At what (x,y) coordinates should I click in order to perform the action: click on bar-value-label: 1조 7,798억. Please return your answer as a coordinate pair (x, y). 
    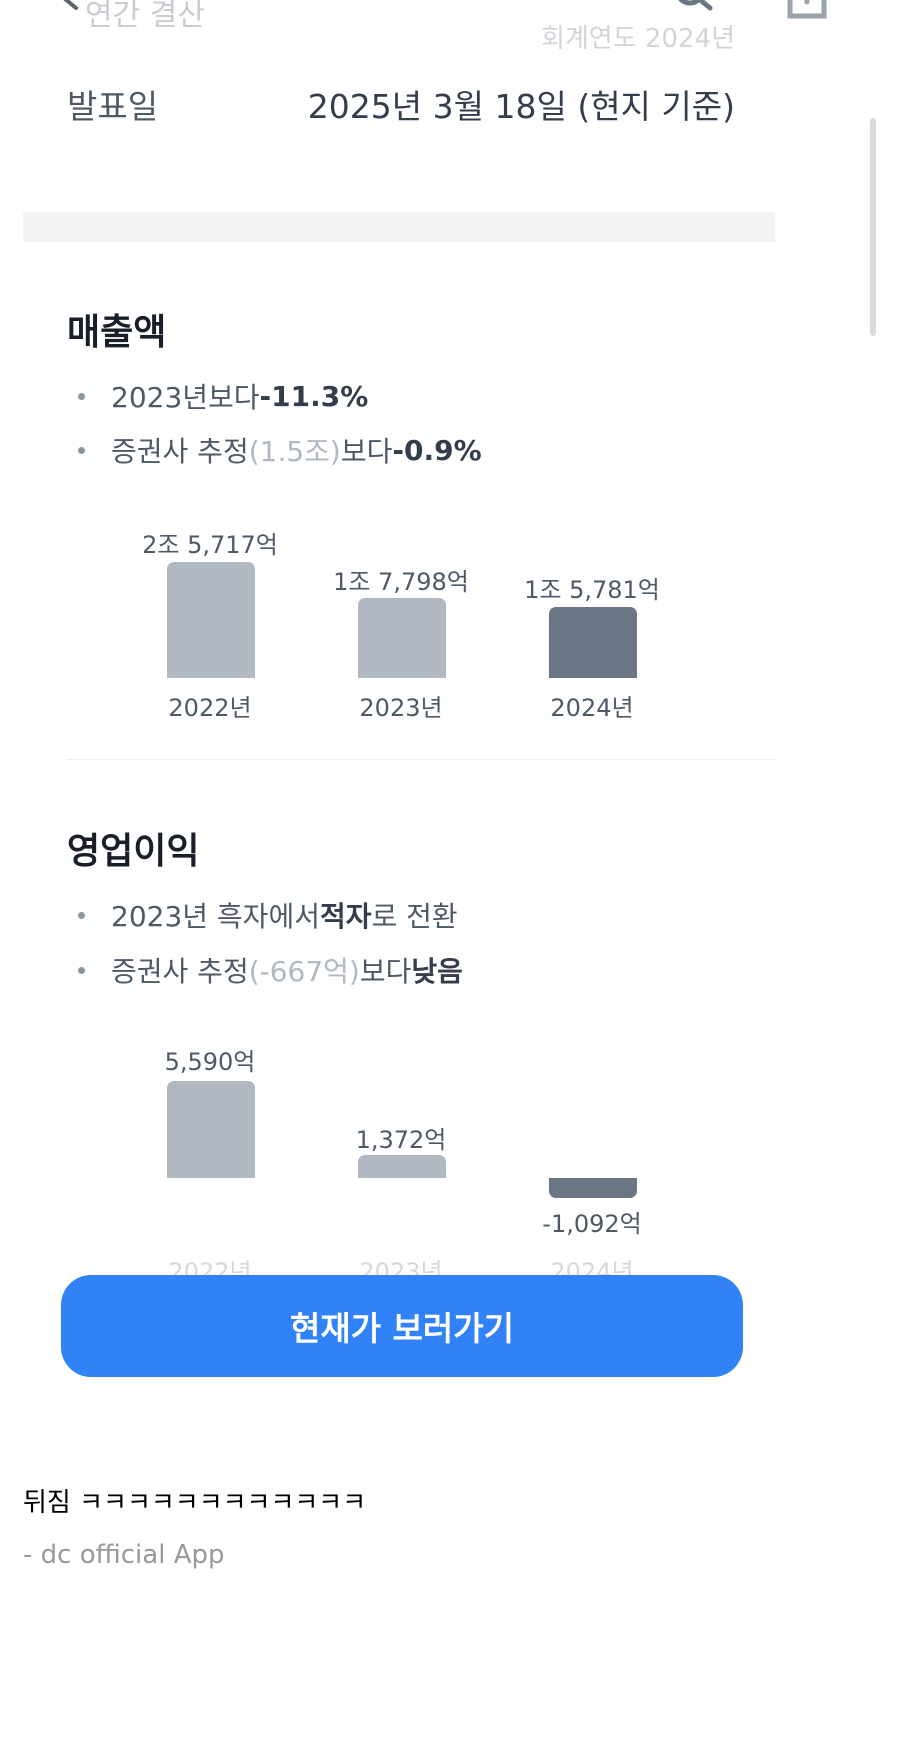
    Looking at the image, I should click on (401, 582).